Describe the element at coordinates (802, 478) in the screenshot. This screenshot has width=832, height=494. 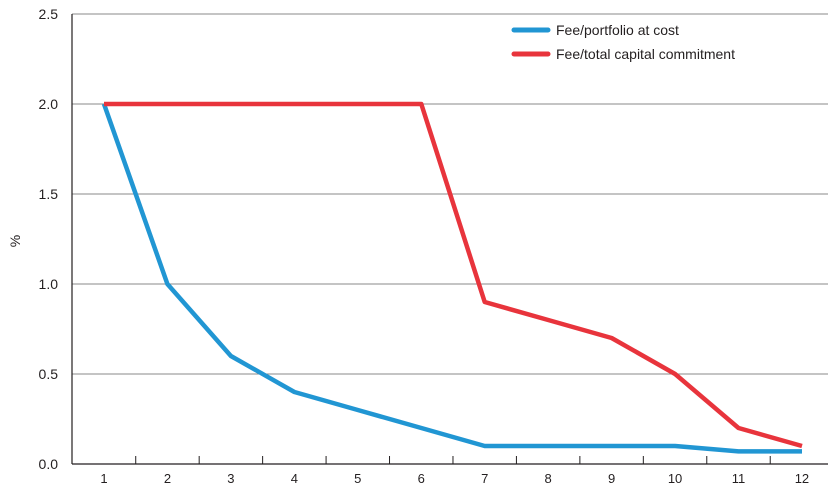
I see `x-tick-label: 12` at that location.